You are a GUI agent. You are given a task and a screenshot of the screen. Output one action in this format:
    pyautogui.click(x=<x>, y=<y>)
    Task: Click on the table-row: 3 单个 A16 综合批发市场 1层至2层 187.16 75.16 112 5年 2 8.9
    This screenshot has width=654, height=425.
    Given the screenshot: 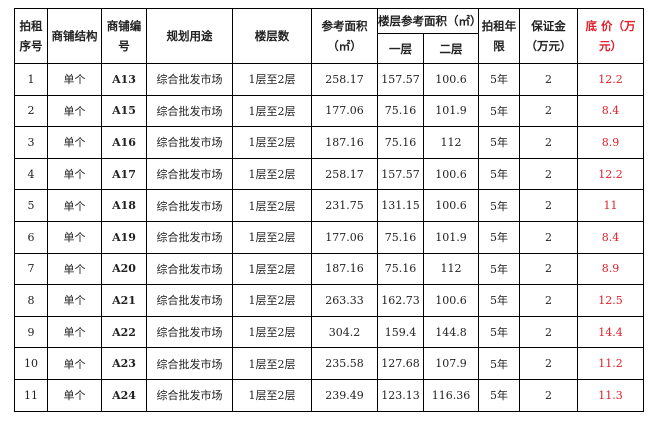 What is the action you would take?
    pyautogui.click(x=329, y=142)
    